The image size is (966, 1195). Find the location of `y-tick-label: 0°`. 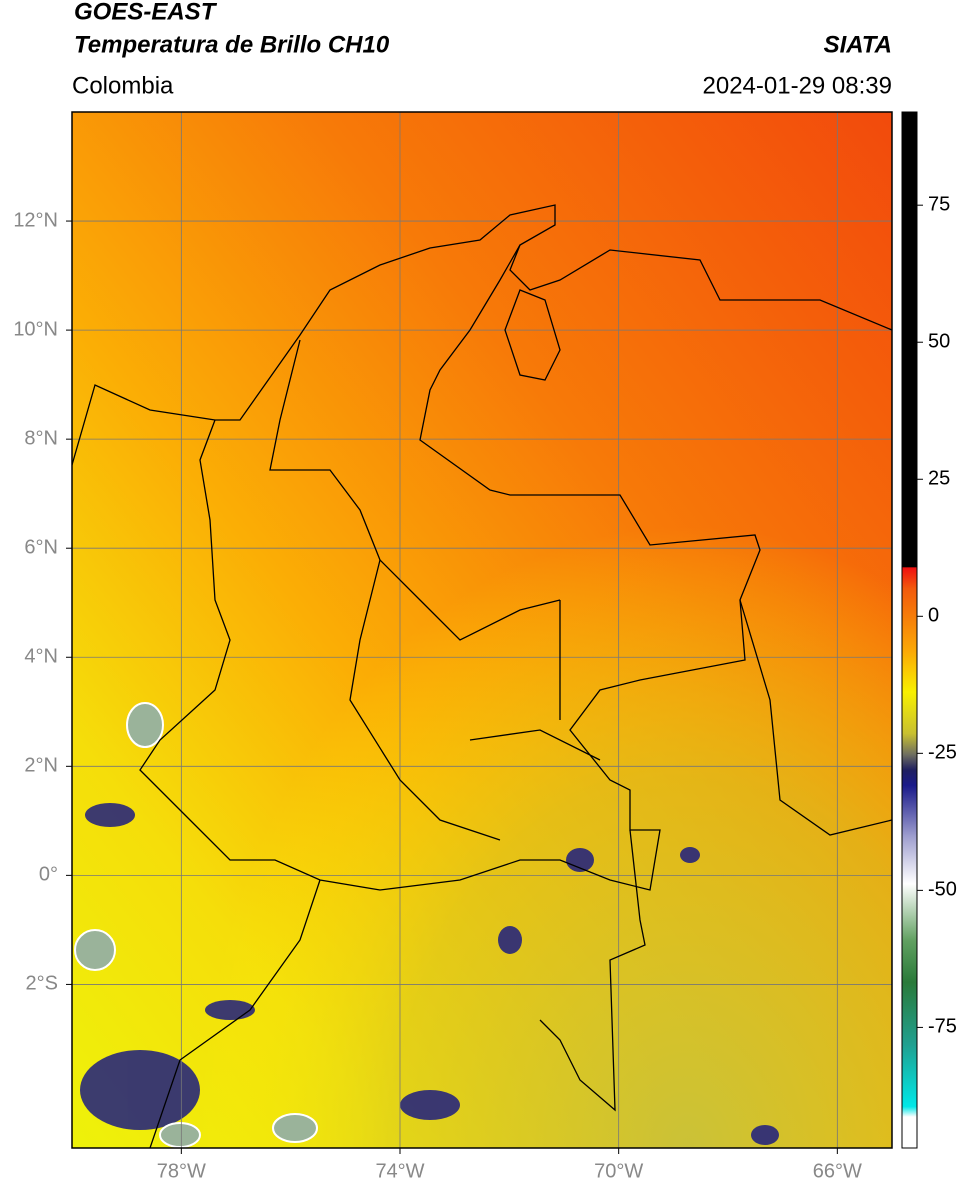

y-tick-label: 0° is located at coordinates (48, 875).